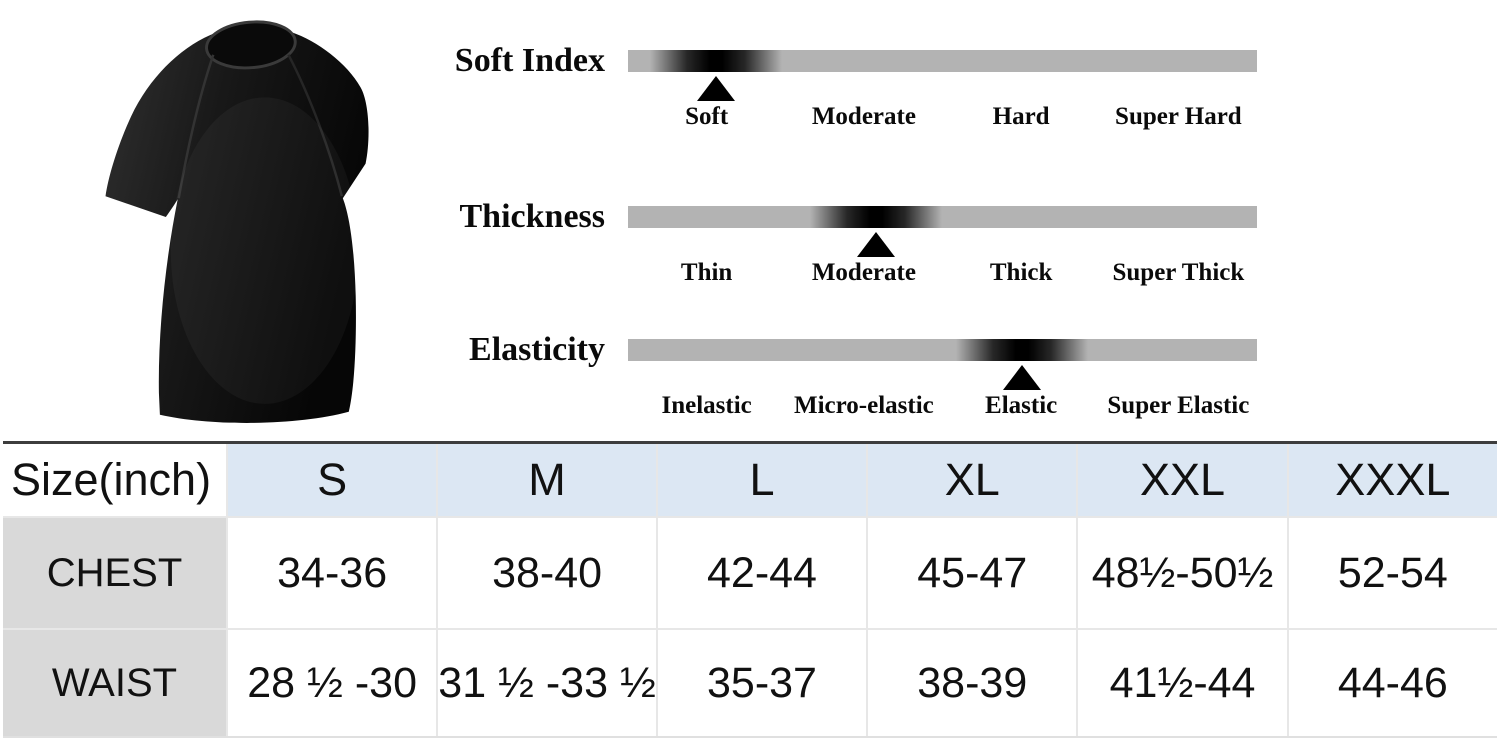 The height and width of the screenshot is (753, 1500). Describe the element at coordinates (332, 480) in the screenshot. I see `column-header-s: S` at that location.